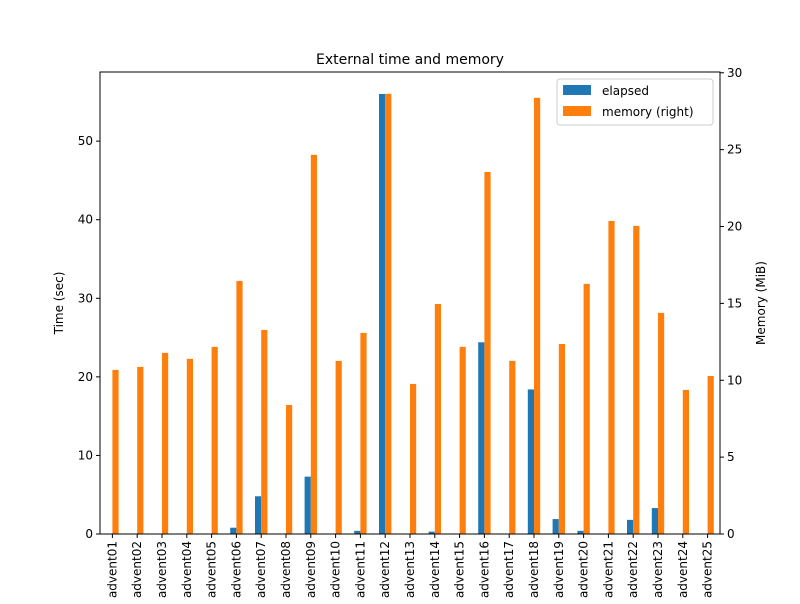  Describe the element at coordinates (190, 446) in the screenshot. I see `bar-memory-advent04` at that location.